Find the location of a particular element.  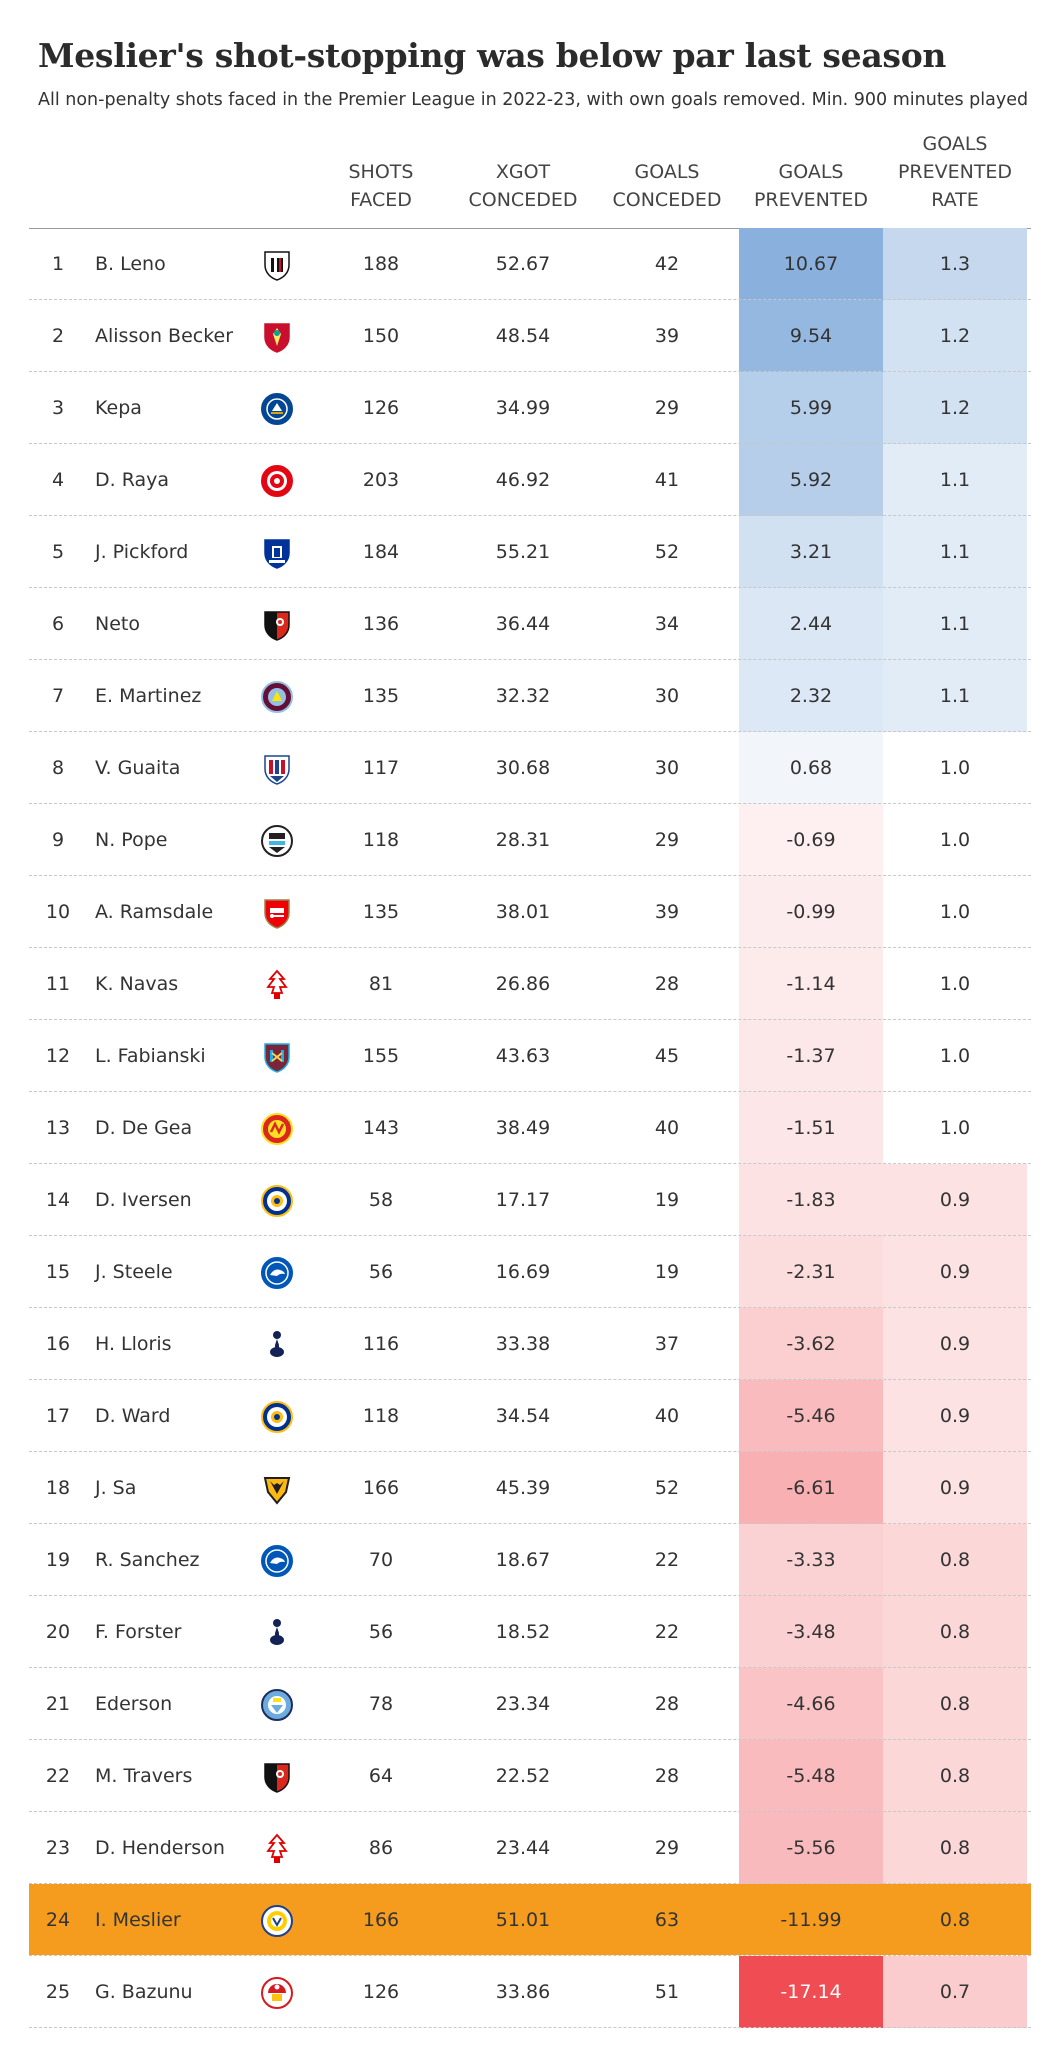

column-header-line: SHOTS is located at coordinates (381, 172).